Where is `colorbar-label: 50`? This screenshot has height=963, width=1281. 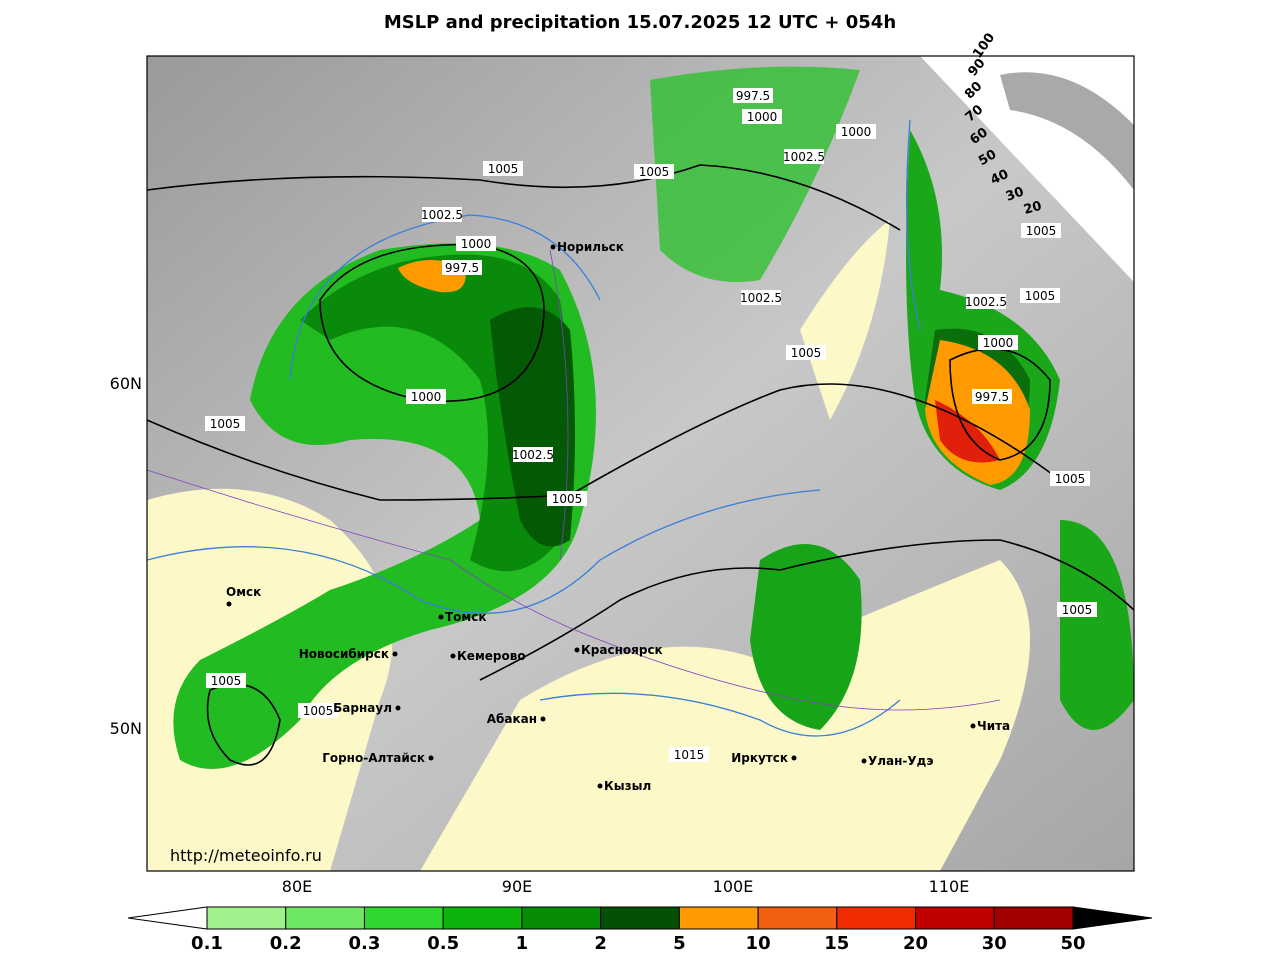 colorbar-label: 50 is located at coordinates (1072, 943).